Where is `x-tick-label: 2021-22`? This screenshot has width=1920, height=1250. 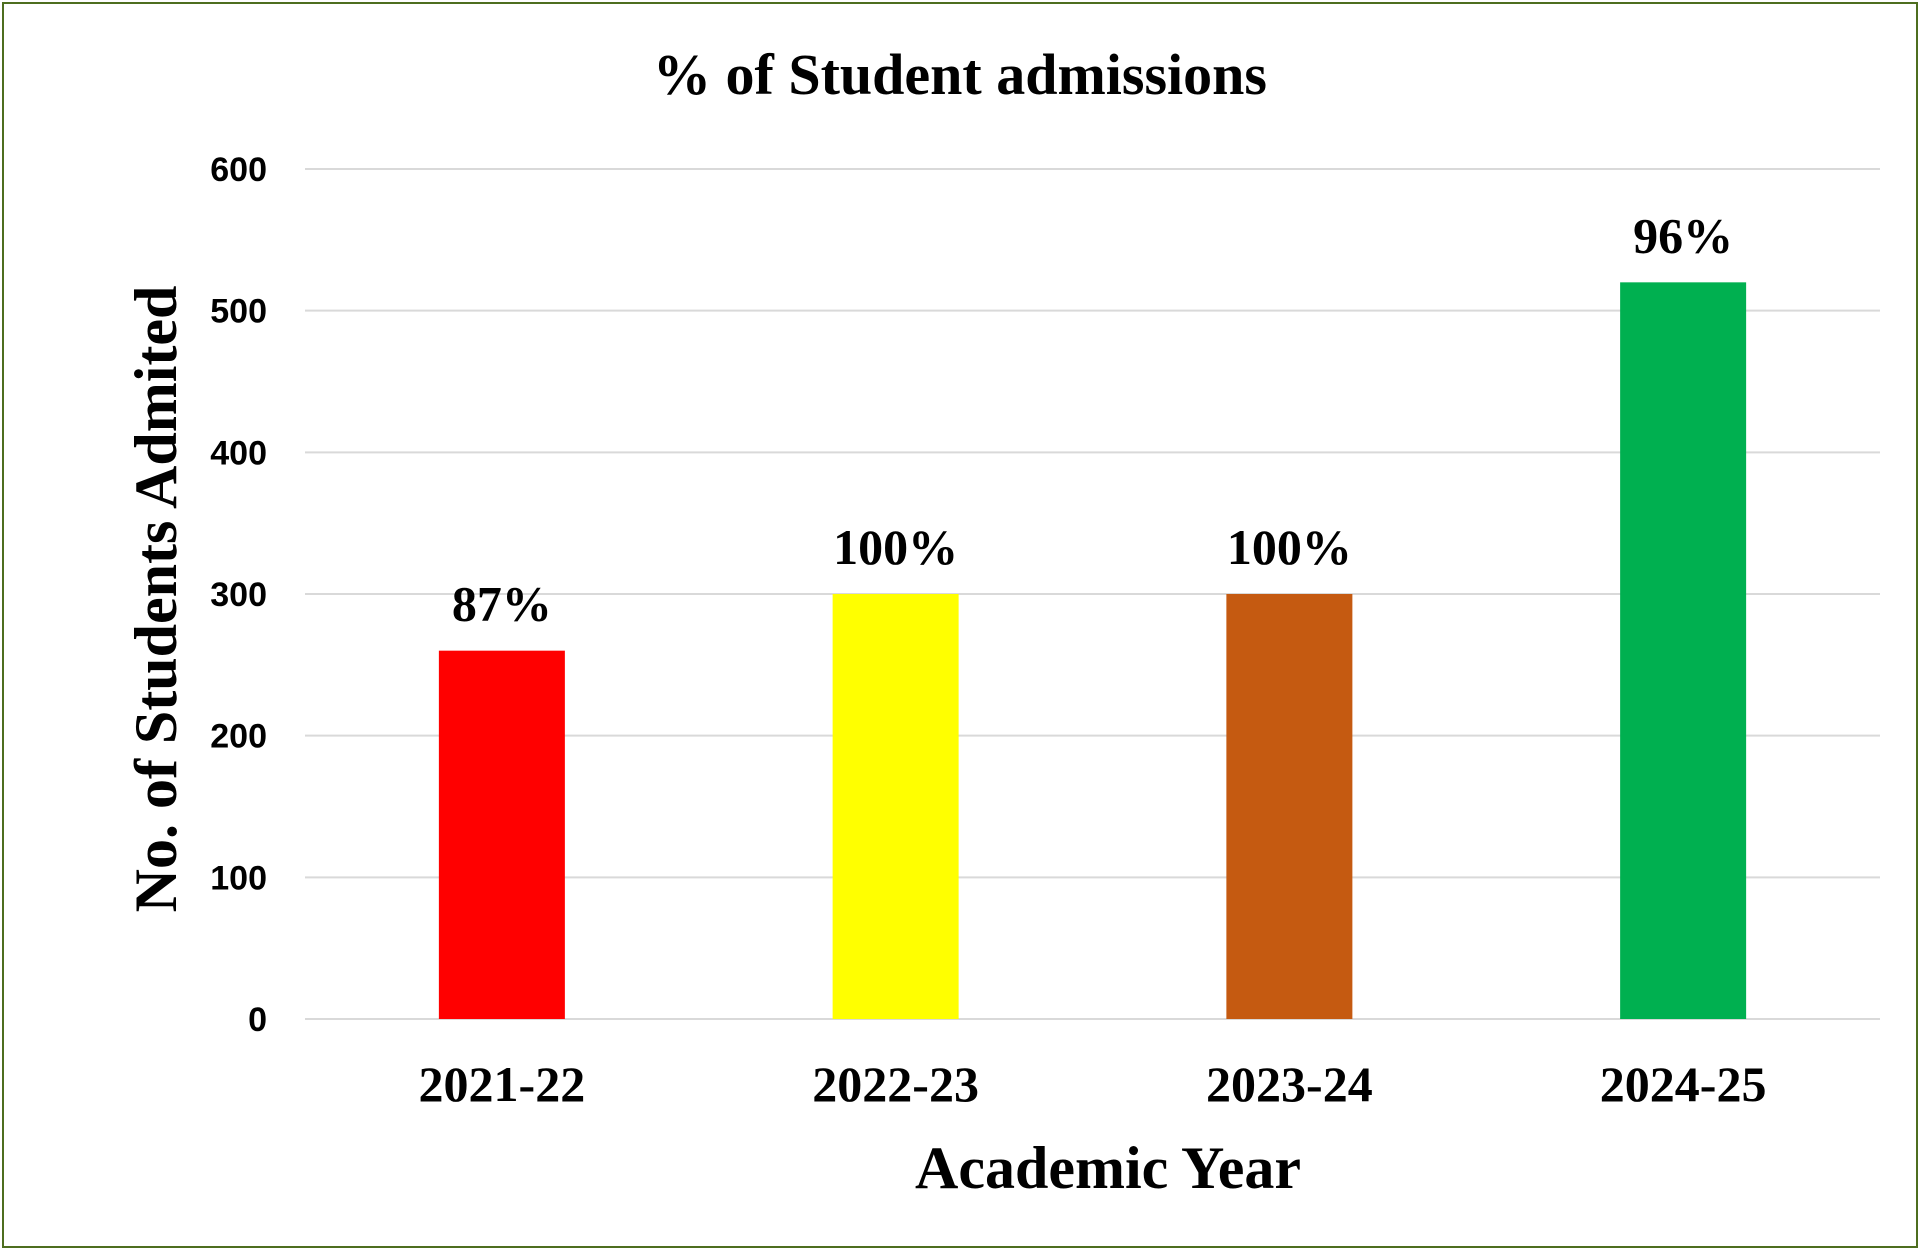 x-tick-label: 2021-22 is located at coordinates (502, 1084).